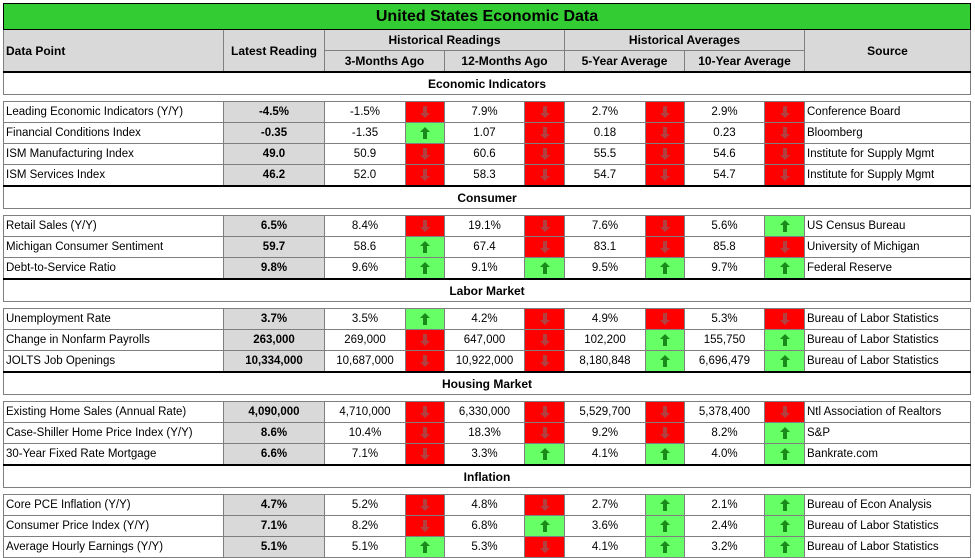 The image size is (975, 558). Describe the element at coordinates (684, 40) in the screenshot. I see `header-historical-averages: Historical Averages` at that location.